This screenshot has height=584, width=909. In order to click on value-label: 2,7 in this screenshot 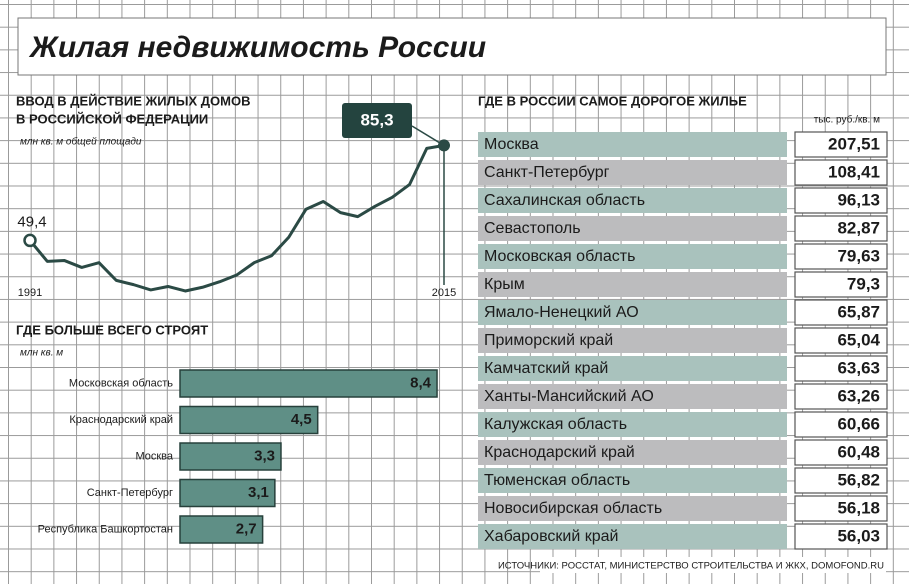, I will do `click(246, 528)`.